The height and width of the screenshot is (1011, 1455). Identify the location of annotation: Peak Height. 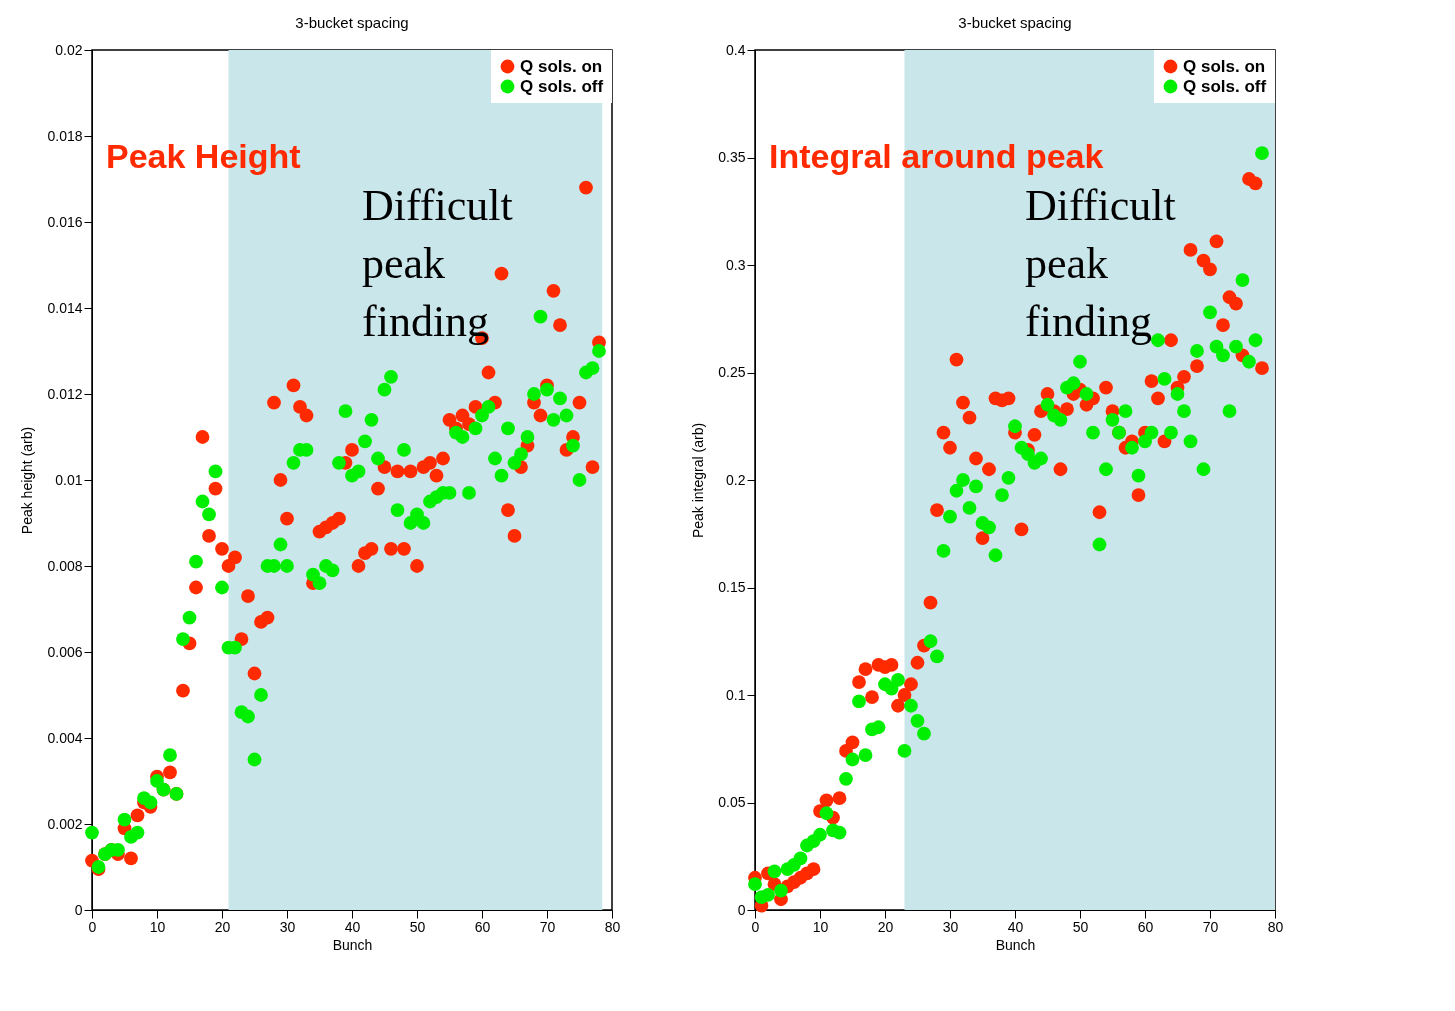
(203, 156).